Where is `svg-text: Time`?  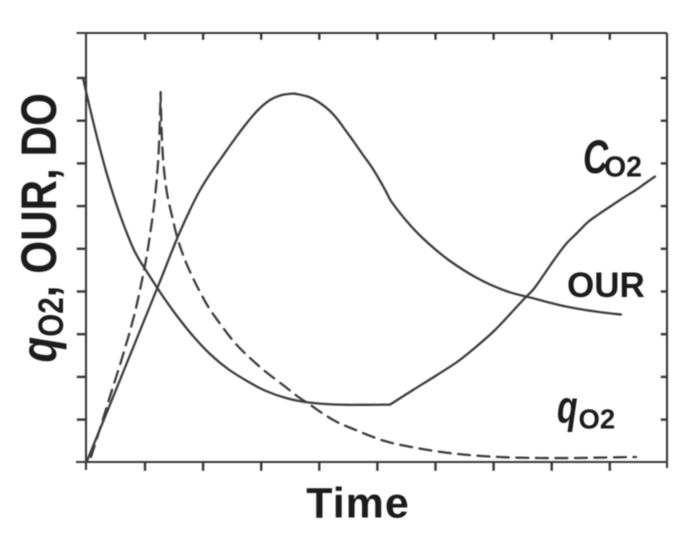
svg-text: Time is located at coordinates (358, 504).